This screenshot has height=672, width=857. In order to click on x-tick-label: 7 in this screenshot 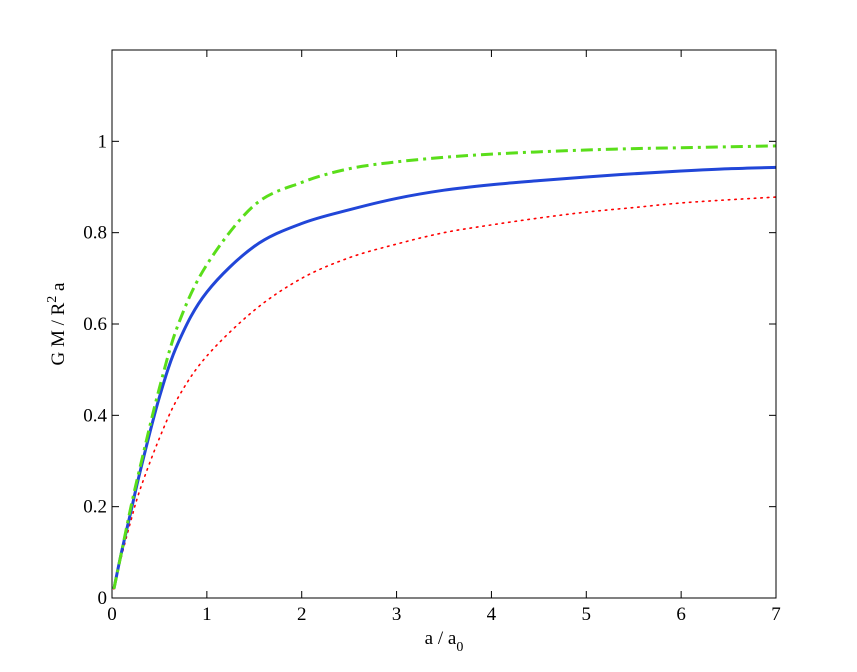, I will do `click(776, 614)`.